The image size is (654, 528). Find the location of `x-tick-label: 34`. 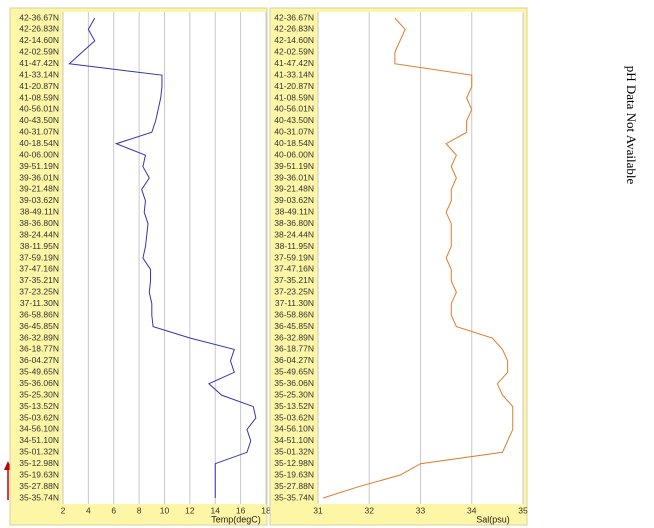

x-tick-label: 34 is located at coordinates (472, 510).